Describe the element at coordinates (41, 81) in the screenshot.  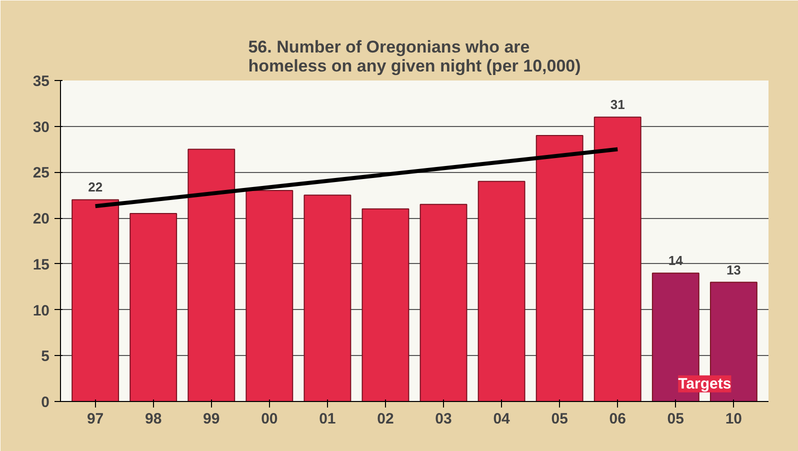
I see `y-tick-label: 35` at that location.